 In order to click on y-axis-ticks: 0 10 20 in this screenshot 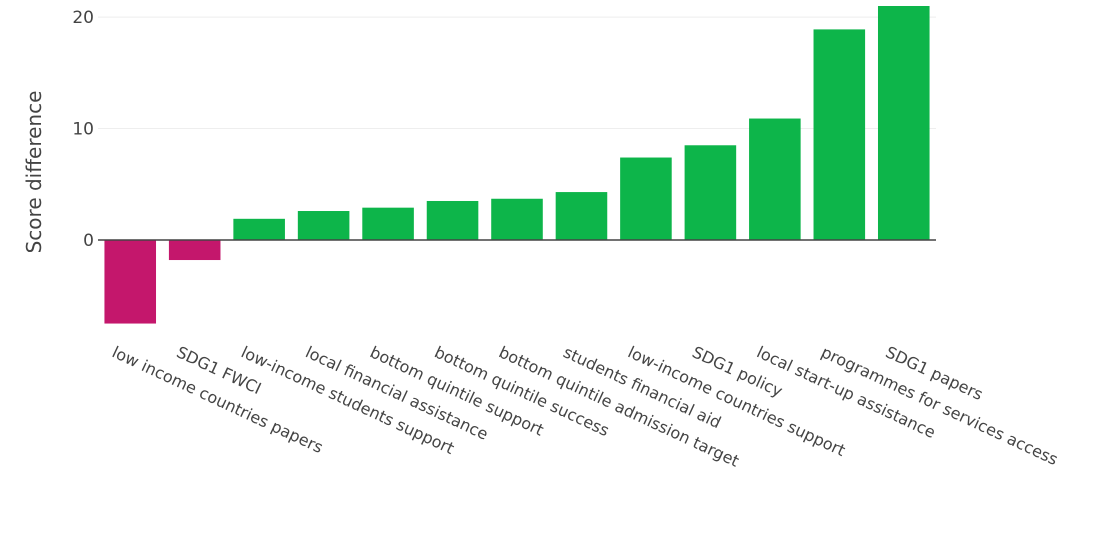, I will do `click(83, 129)`.